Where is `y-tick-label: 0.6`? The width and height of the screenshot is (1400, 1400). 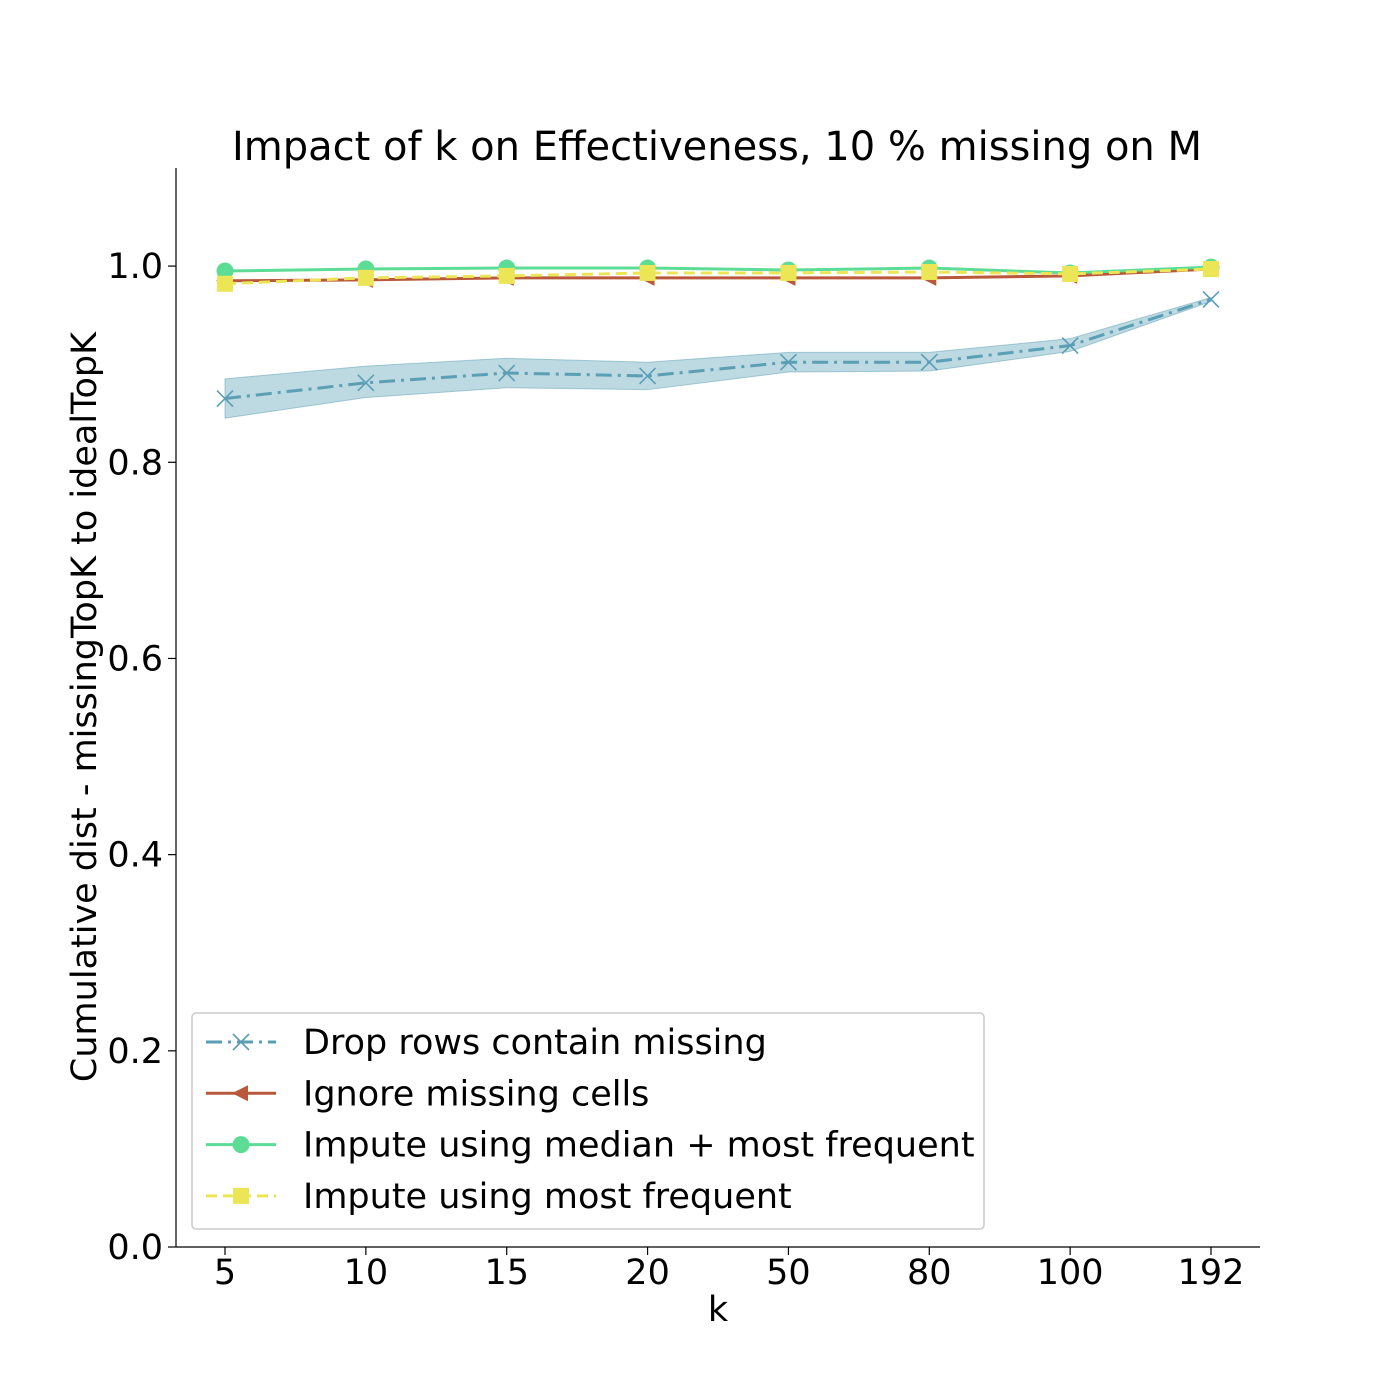 y-tick-label: 0.6 is located at coordinates (135, 659).